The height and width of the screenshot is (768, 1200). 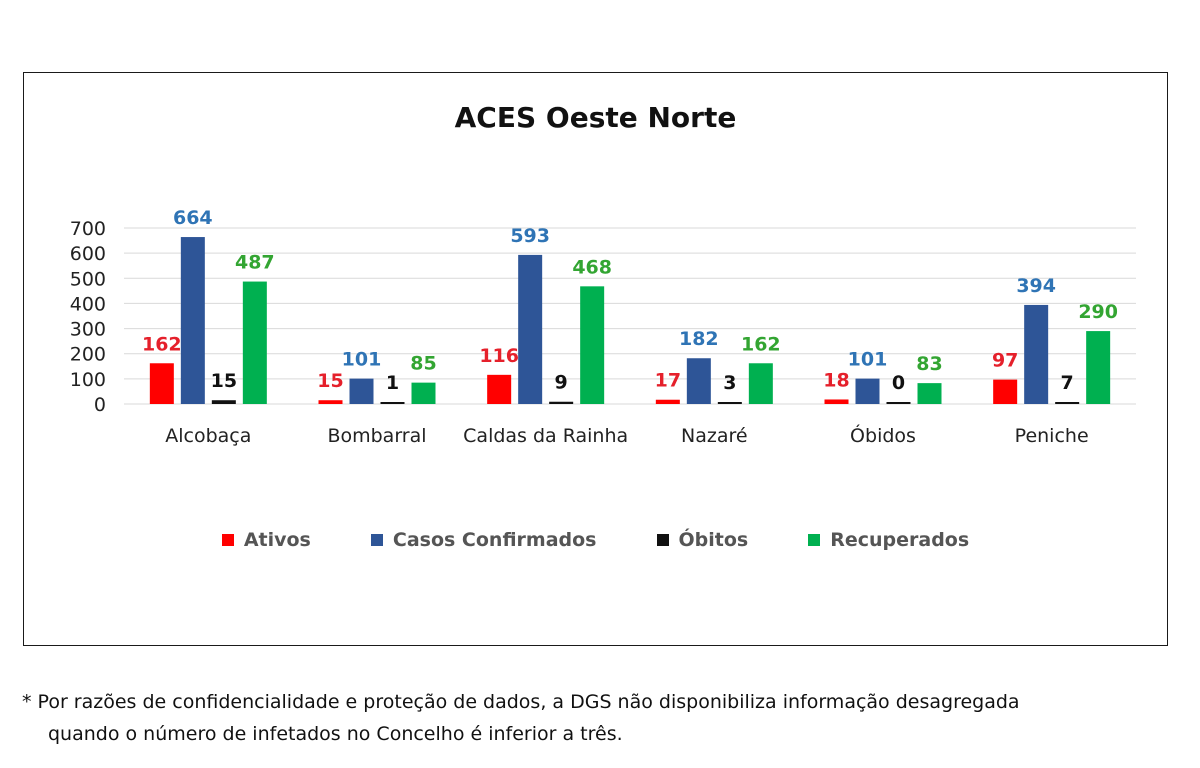 I want to click on x-category-label: Bombarral, so click(x=376, y=436).